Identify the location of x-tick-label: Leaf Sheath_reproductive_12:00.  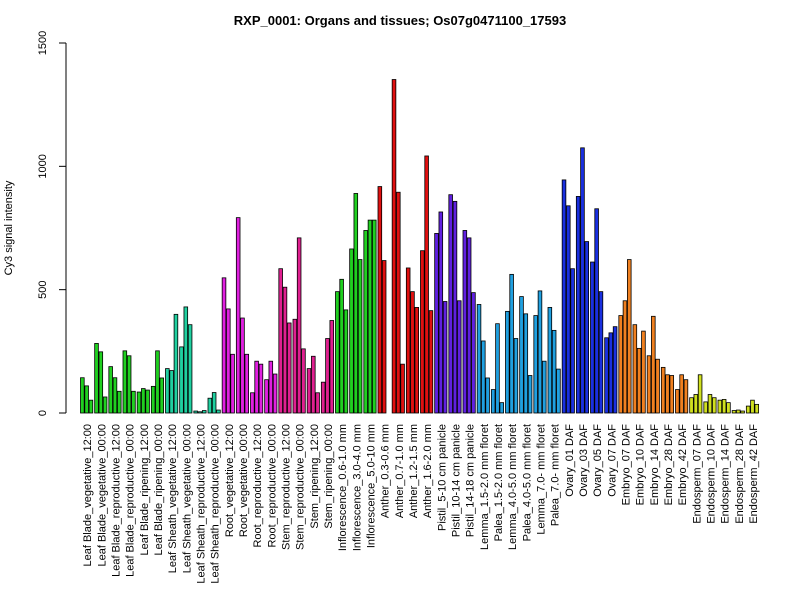
(201, 504).